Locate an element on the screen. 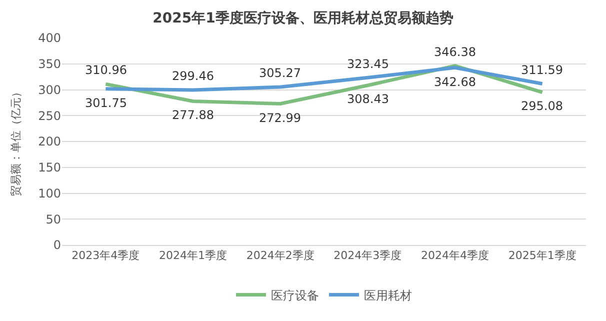 The image size is (606, 321). y-tick-label: 400 is located at coordinates (49, 38).